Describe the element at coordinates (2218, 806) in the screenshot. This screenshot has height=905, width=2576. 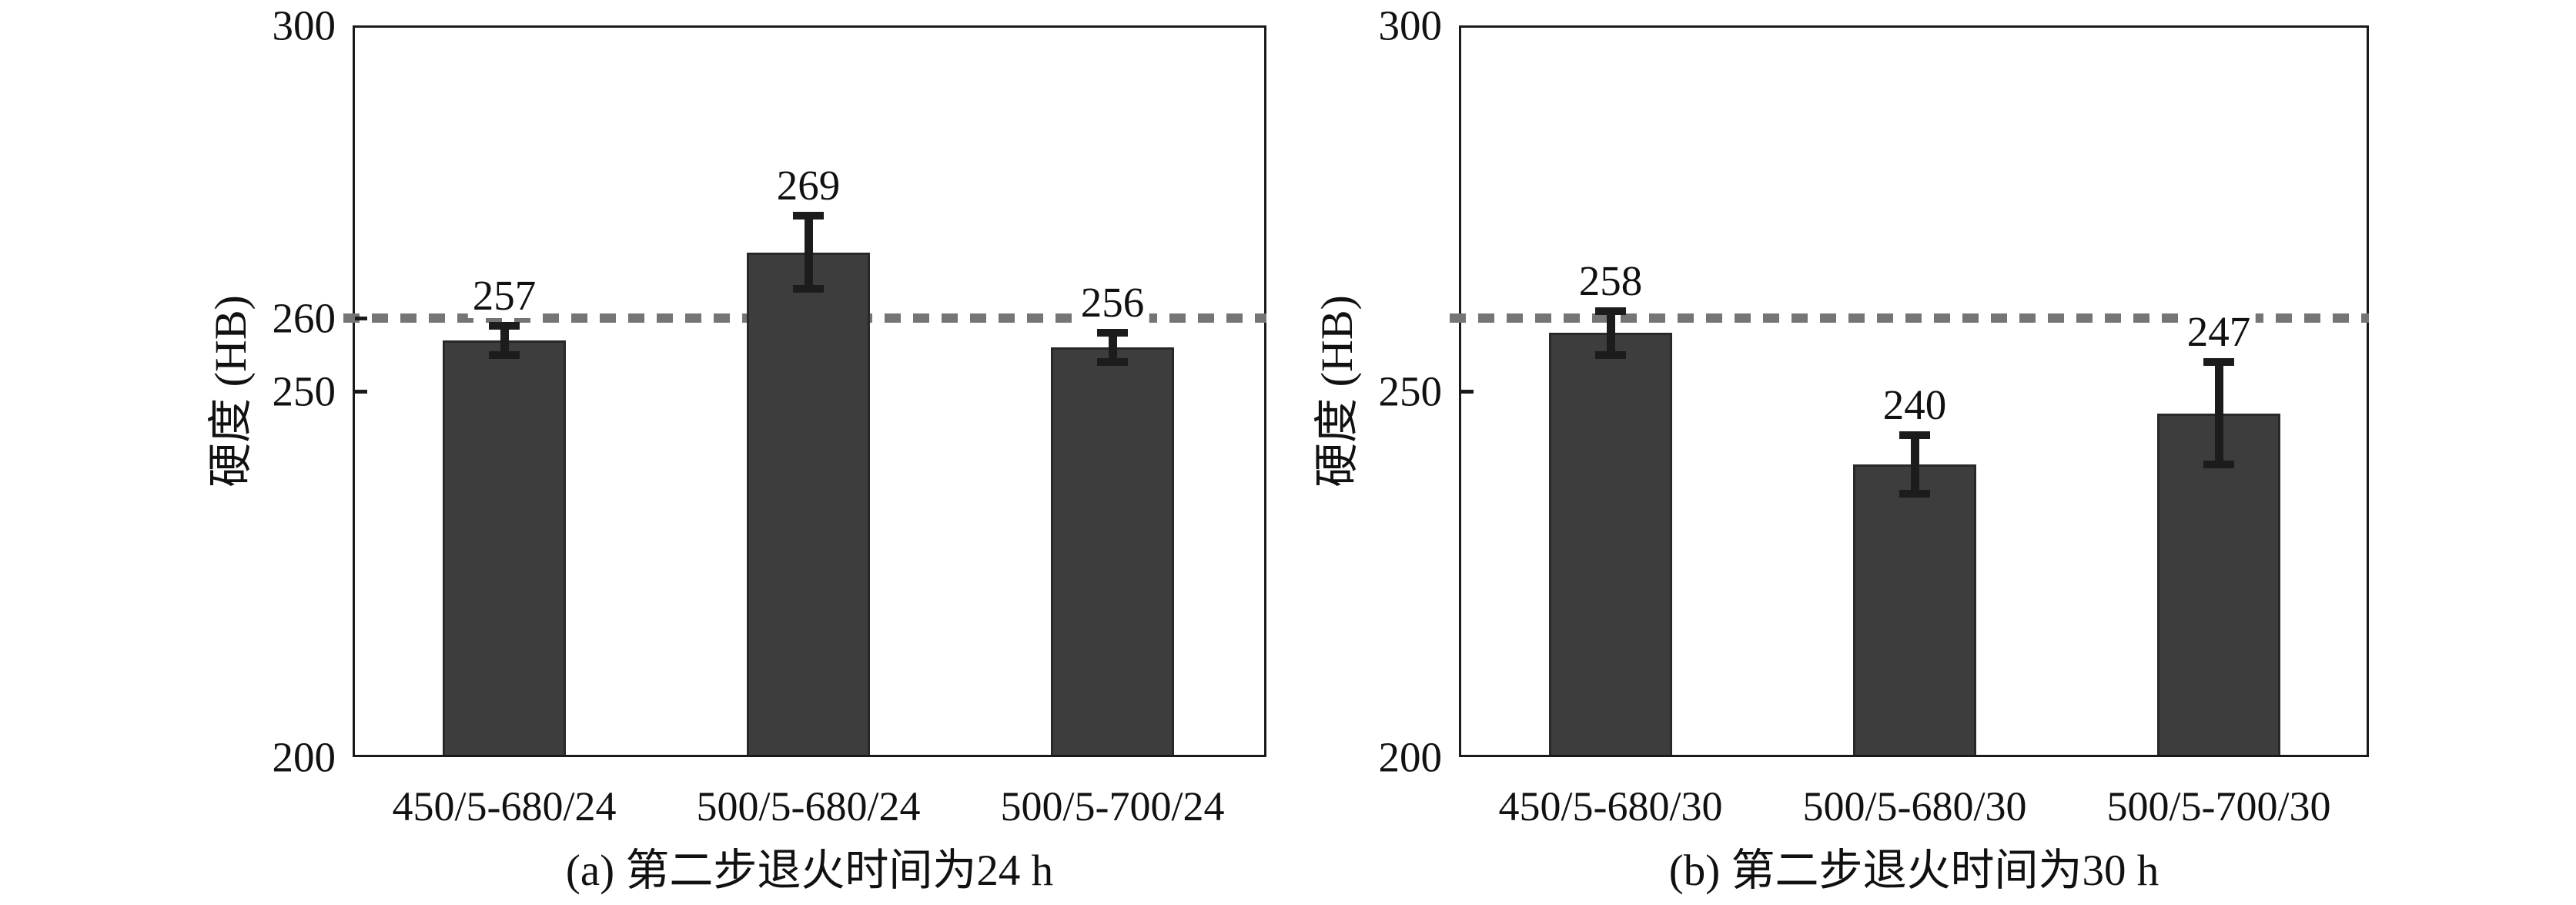
I see `x-tick-label: 500/5-700/30` at that location.